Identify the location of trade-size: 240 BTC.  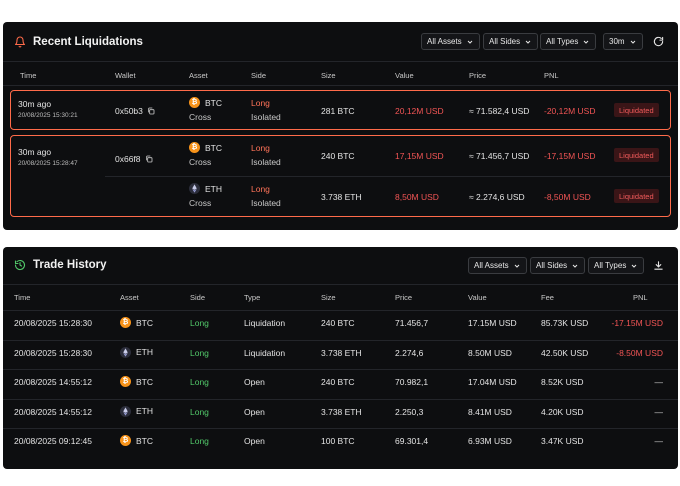
(338, 323).